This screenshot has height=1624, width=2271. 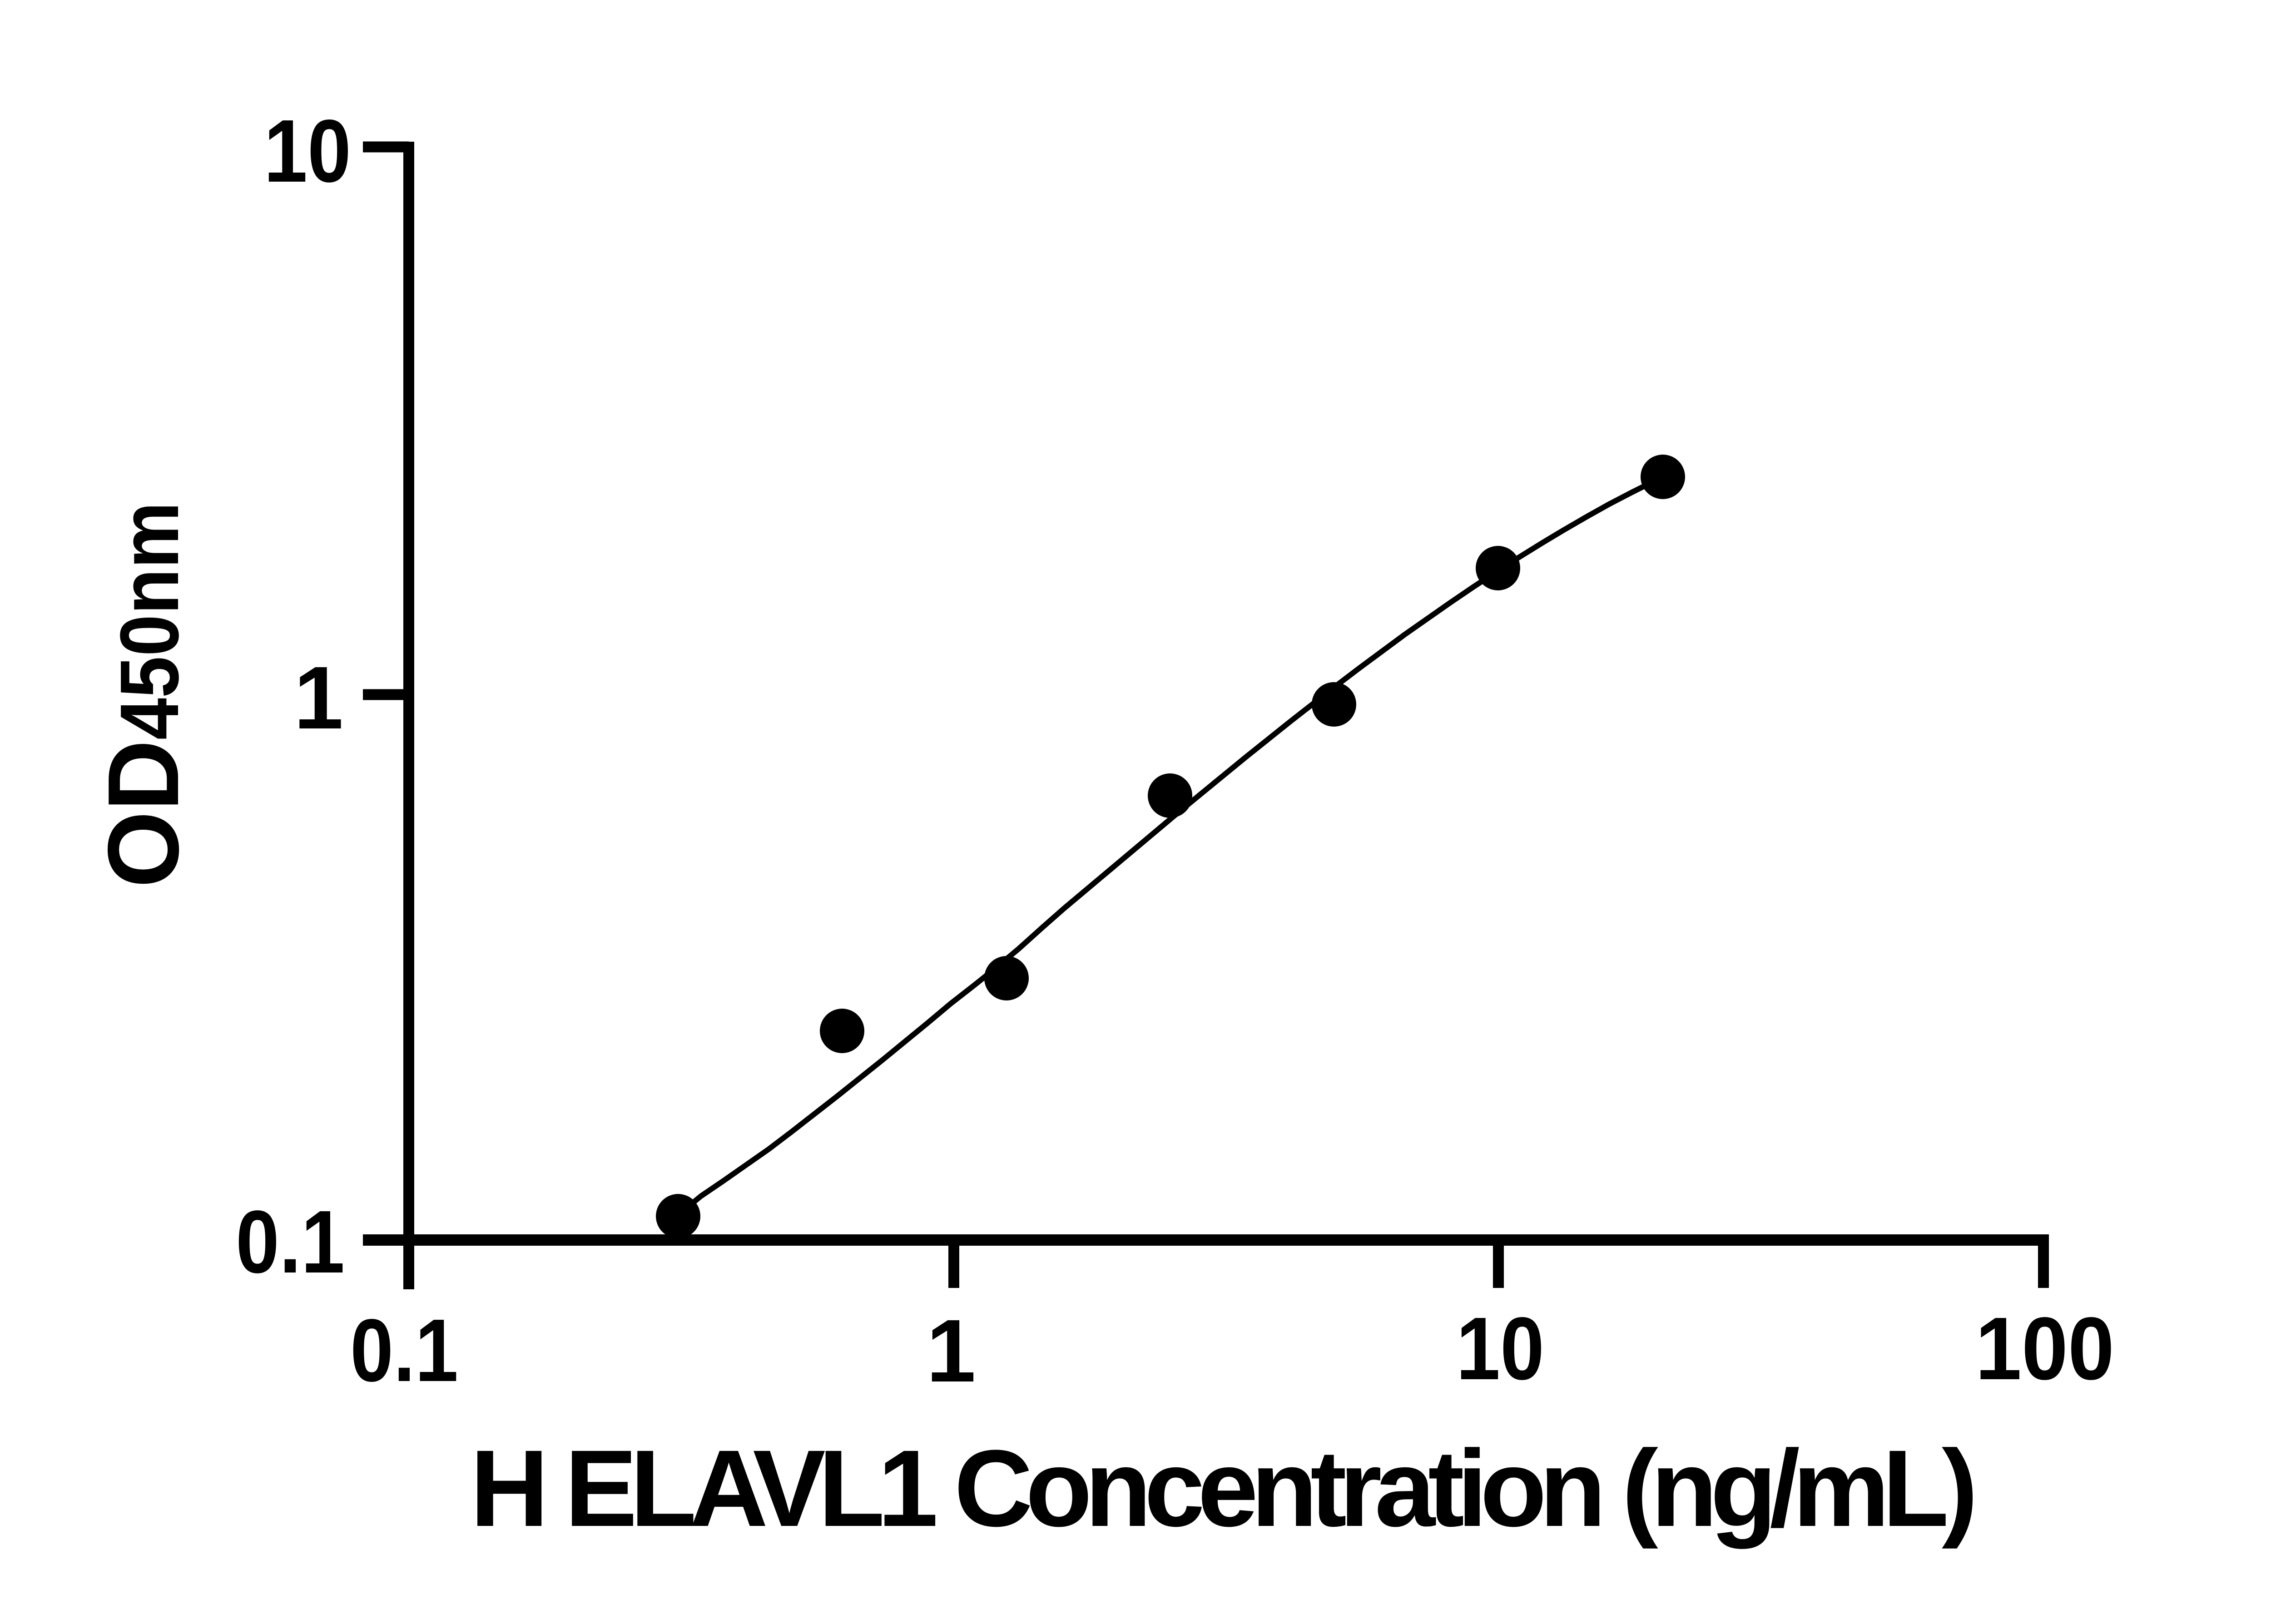 I want to click on svg-text: 100, so click(x=2044, y=1348).